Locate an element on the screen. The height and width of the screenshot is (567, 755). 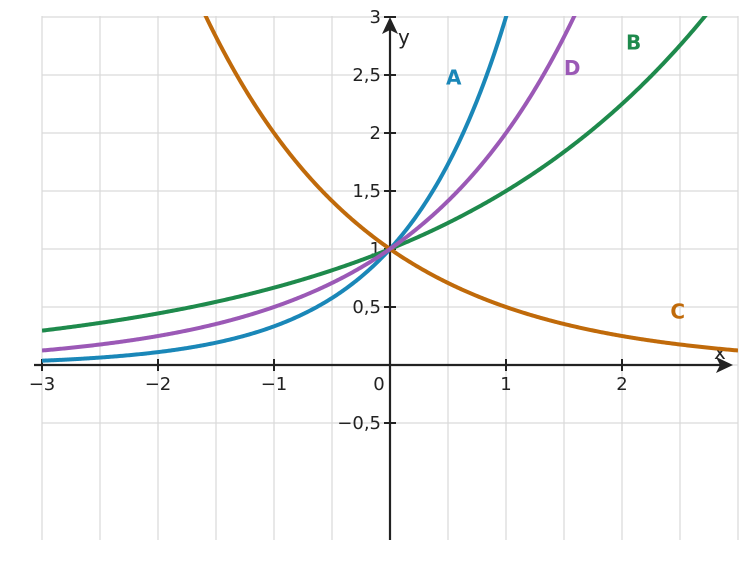
y-tick-label: 1,5 is located at coordinates (366, 191).